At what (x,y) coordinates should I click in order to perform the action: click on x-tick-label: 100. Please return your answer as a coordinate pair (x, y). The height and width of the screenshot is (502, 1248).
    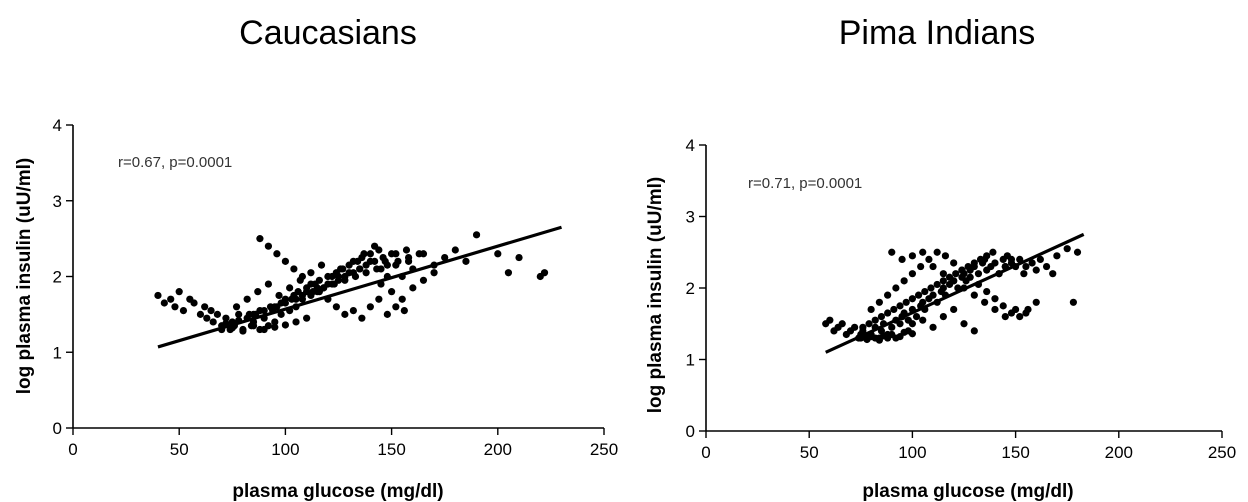
    Looking at the image, I should click on (912, 452).